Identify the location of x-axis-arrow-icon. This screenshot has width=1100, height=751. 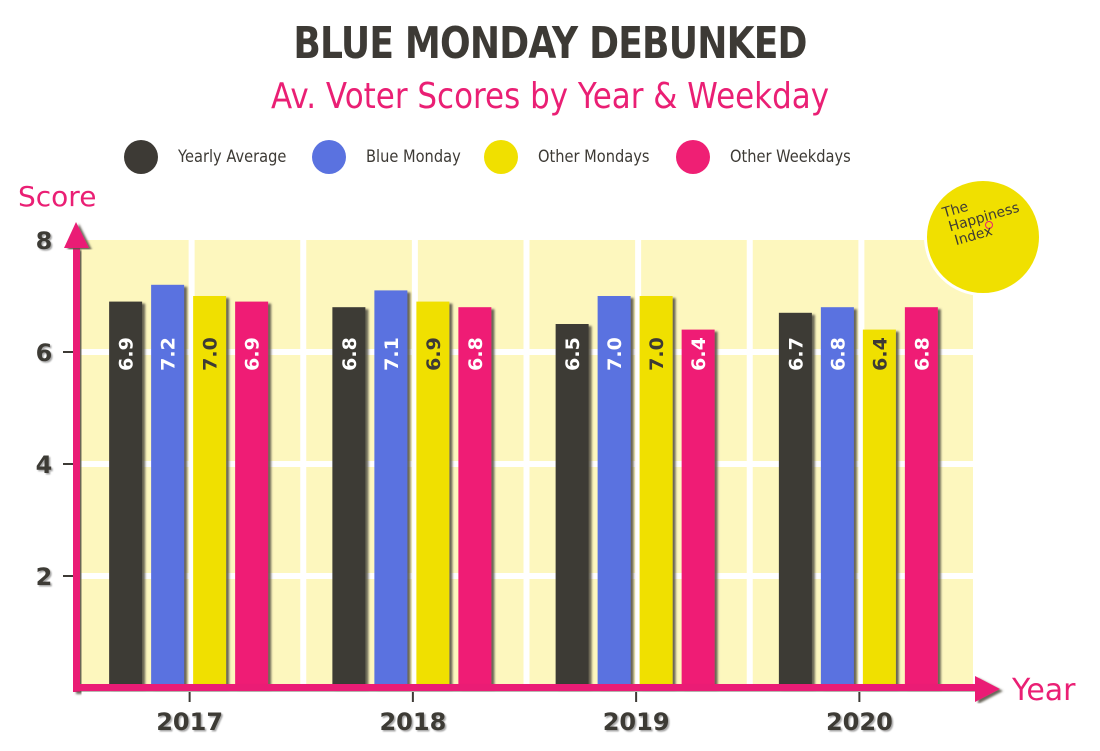
(987, 689).